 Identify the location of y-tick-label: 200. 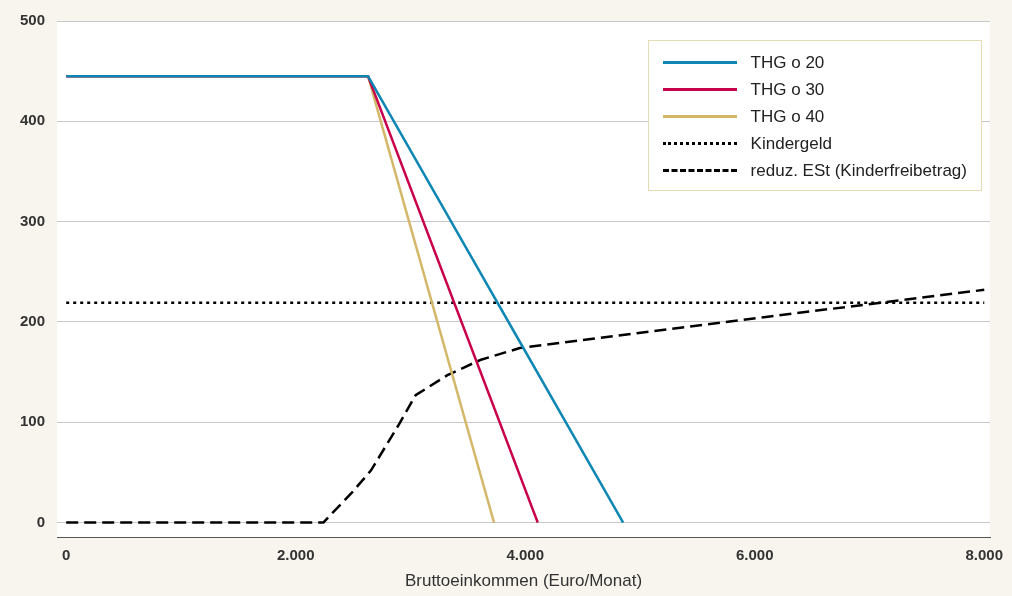
(33, 321).